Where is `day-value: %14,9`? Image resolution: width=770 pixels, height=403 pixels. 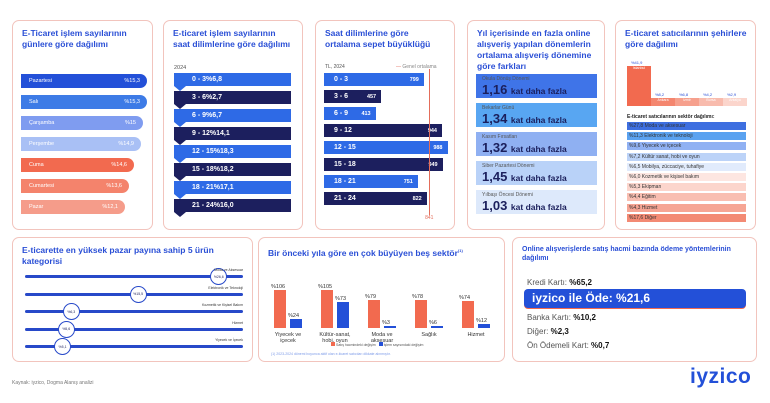
day-value: %14,9 is located at coordinates (126, 144).